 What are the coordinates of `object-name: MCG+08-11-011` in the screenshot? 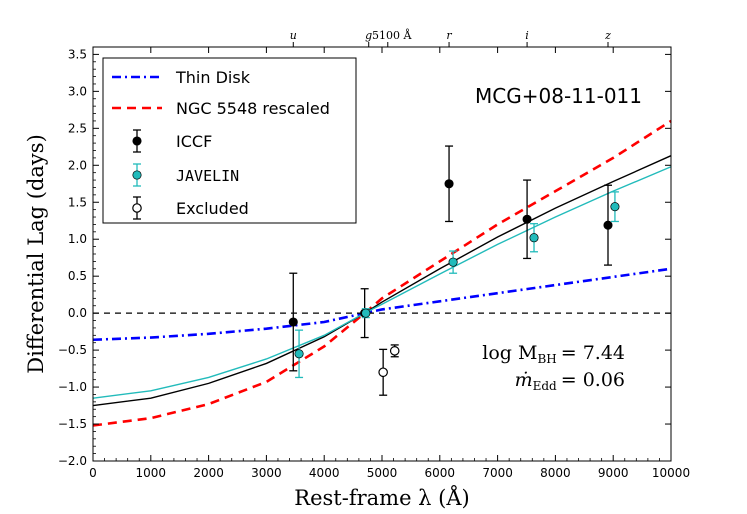 It's located at (558, 96).